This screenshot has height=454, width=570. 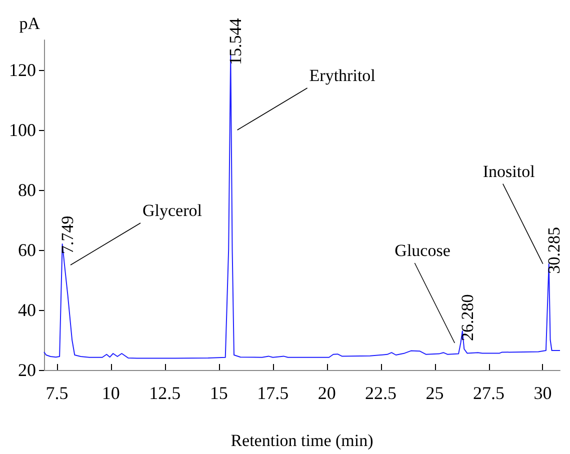 What do you see at coordinates (422, 250) in the screenshot?
I see `annotation: Glucose` at bounding box center [422, 250].